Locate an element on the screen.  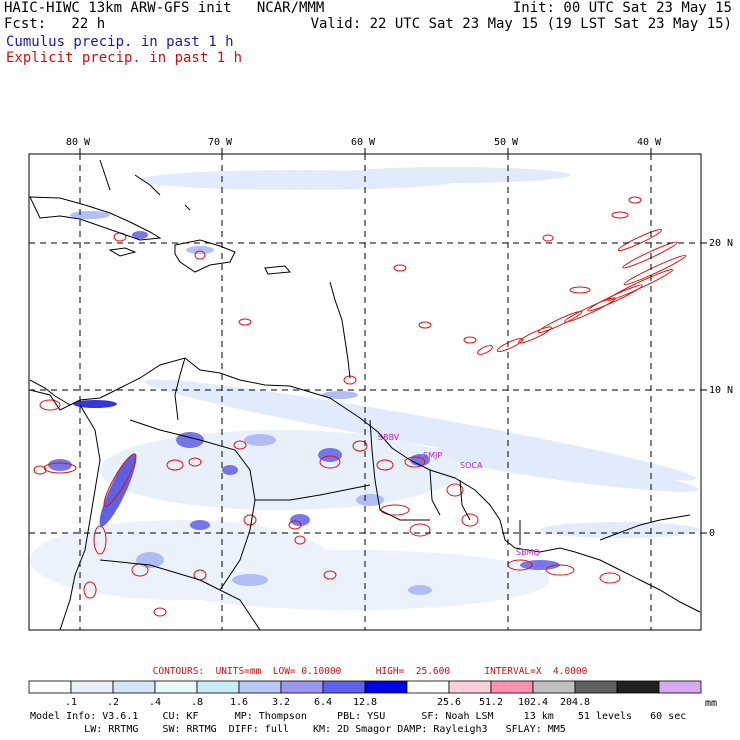
header-title: HAIC-HIWC 13km ARW-GFS init NCAR/MMM is located at coordinates (164, 8).